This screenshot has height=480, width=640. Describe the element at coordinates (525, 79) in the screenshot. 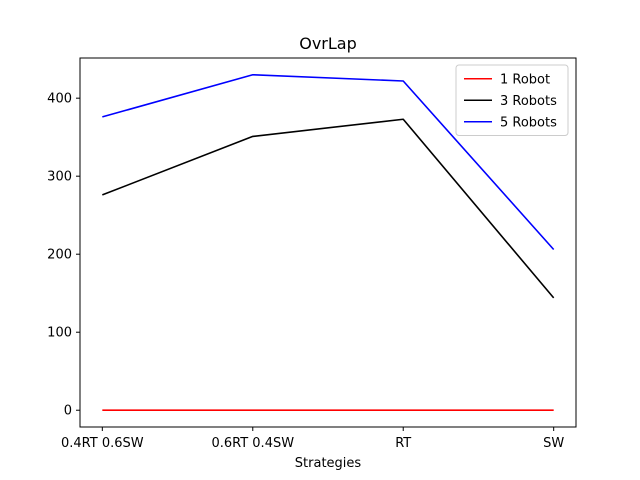

I see `legend-label: 1 Robot` at that location.